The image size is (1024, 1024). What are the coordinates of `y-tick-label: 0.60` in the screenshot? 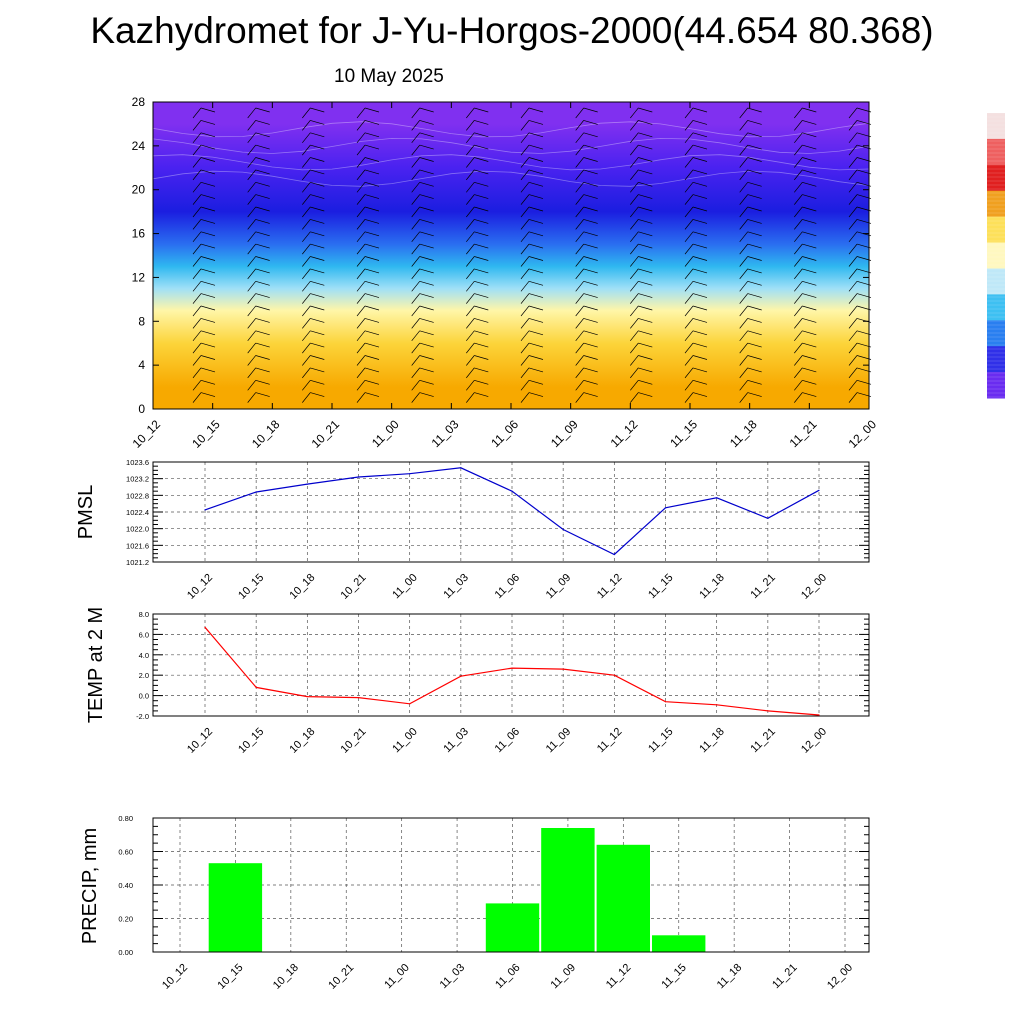 It's located at (125, 852).